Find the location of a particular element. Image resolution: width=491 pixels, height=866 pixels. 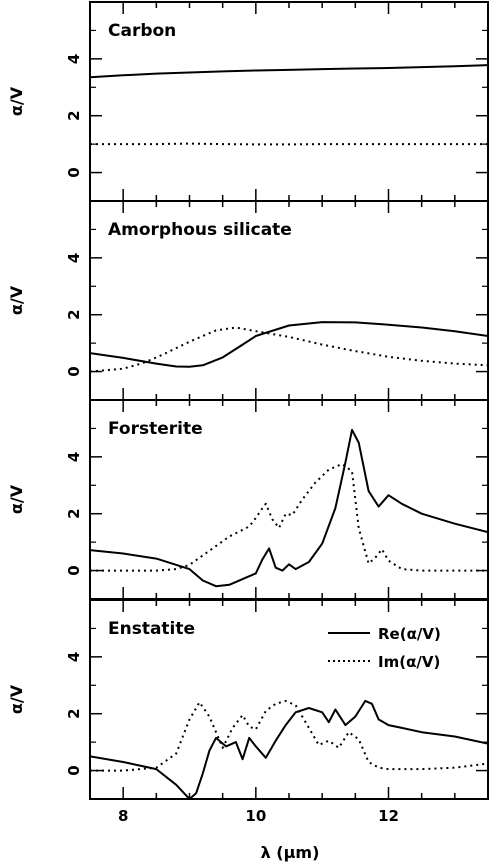

panel-title: Amorphous silicate is located at coordinates (200, 230).